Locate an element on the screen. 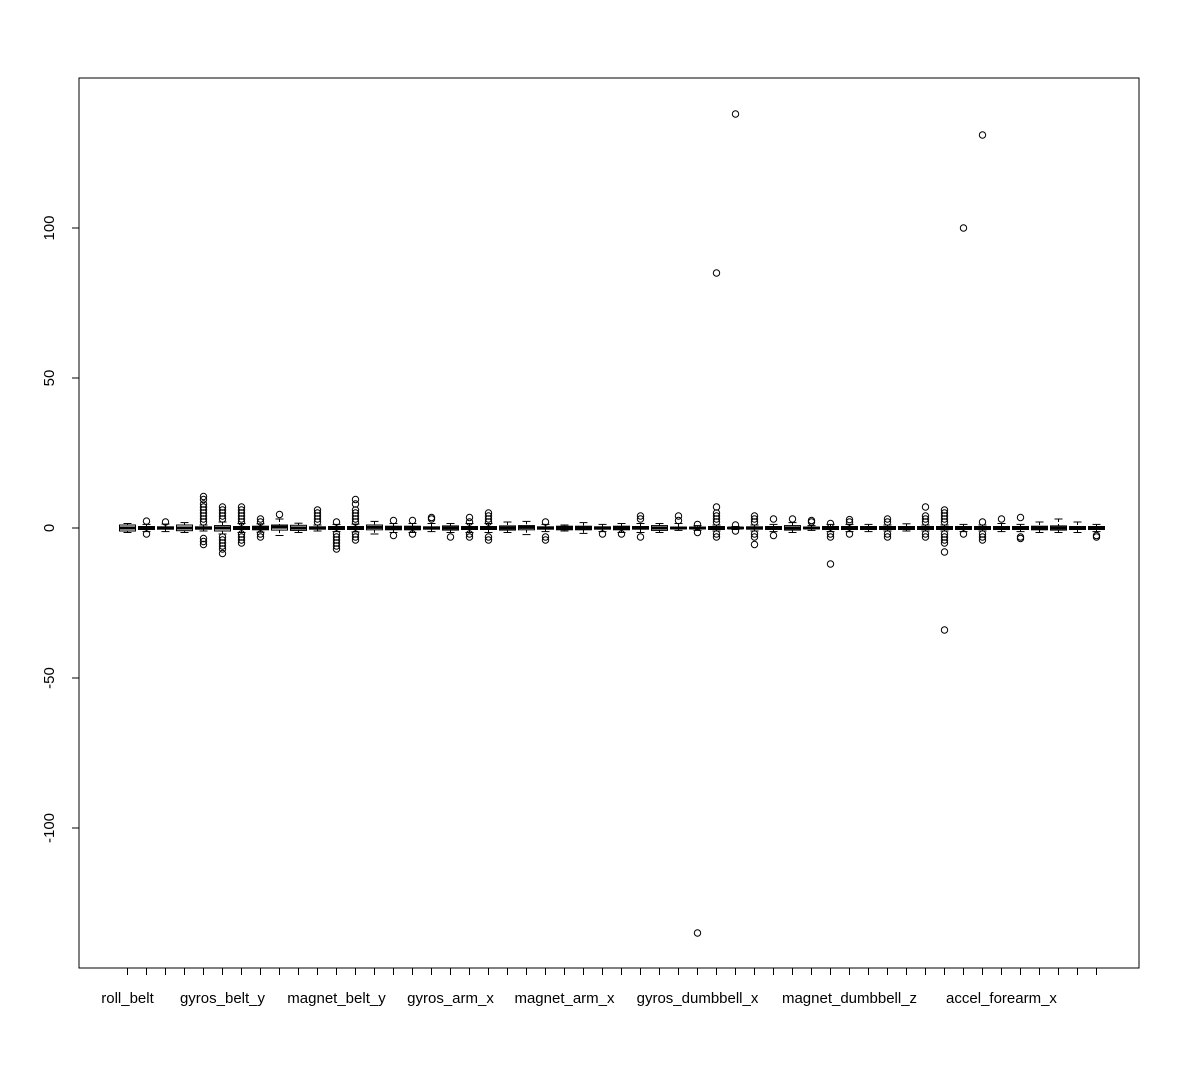 This screenshot has height=1066, width=1180. x-tick-label: gyros_arm_x is located at coordinates (450, 998).